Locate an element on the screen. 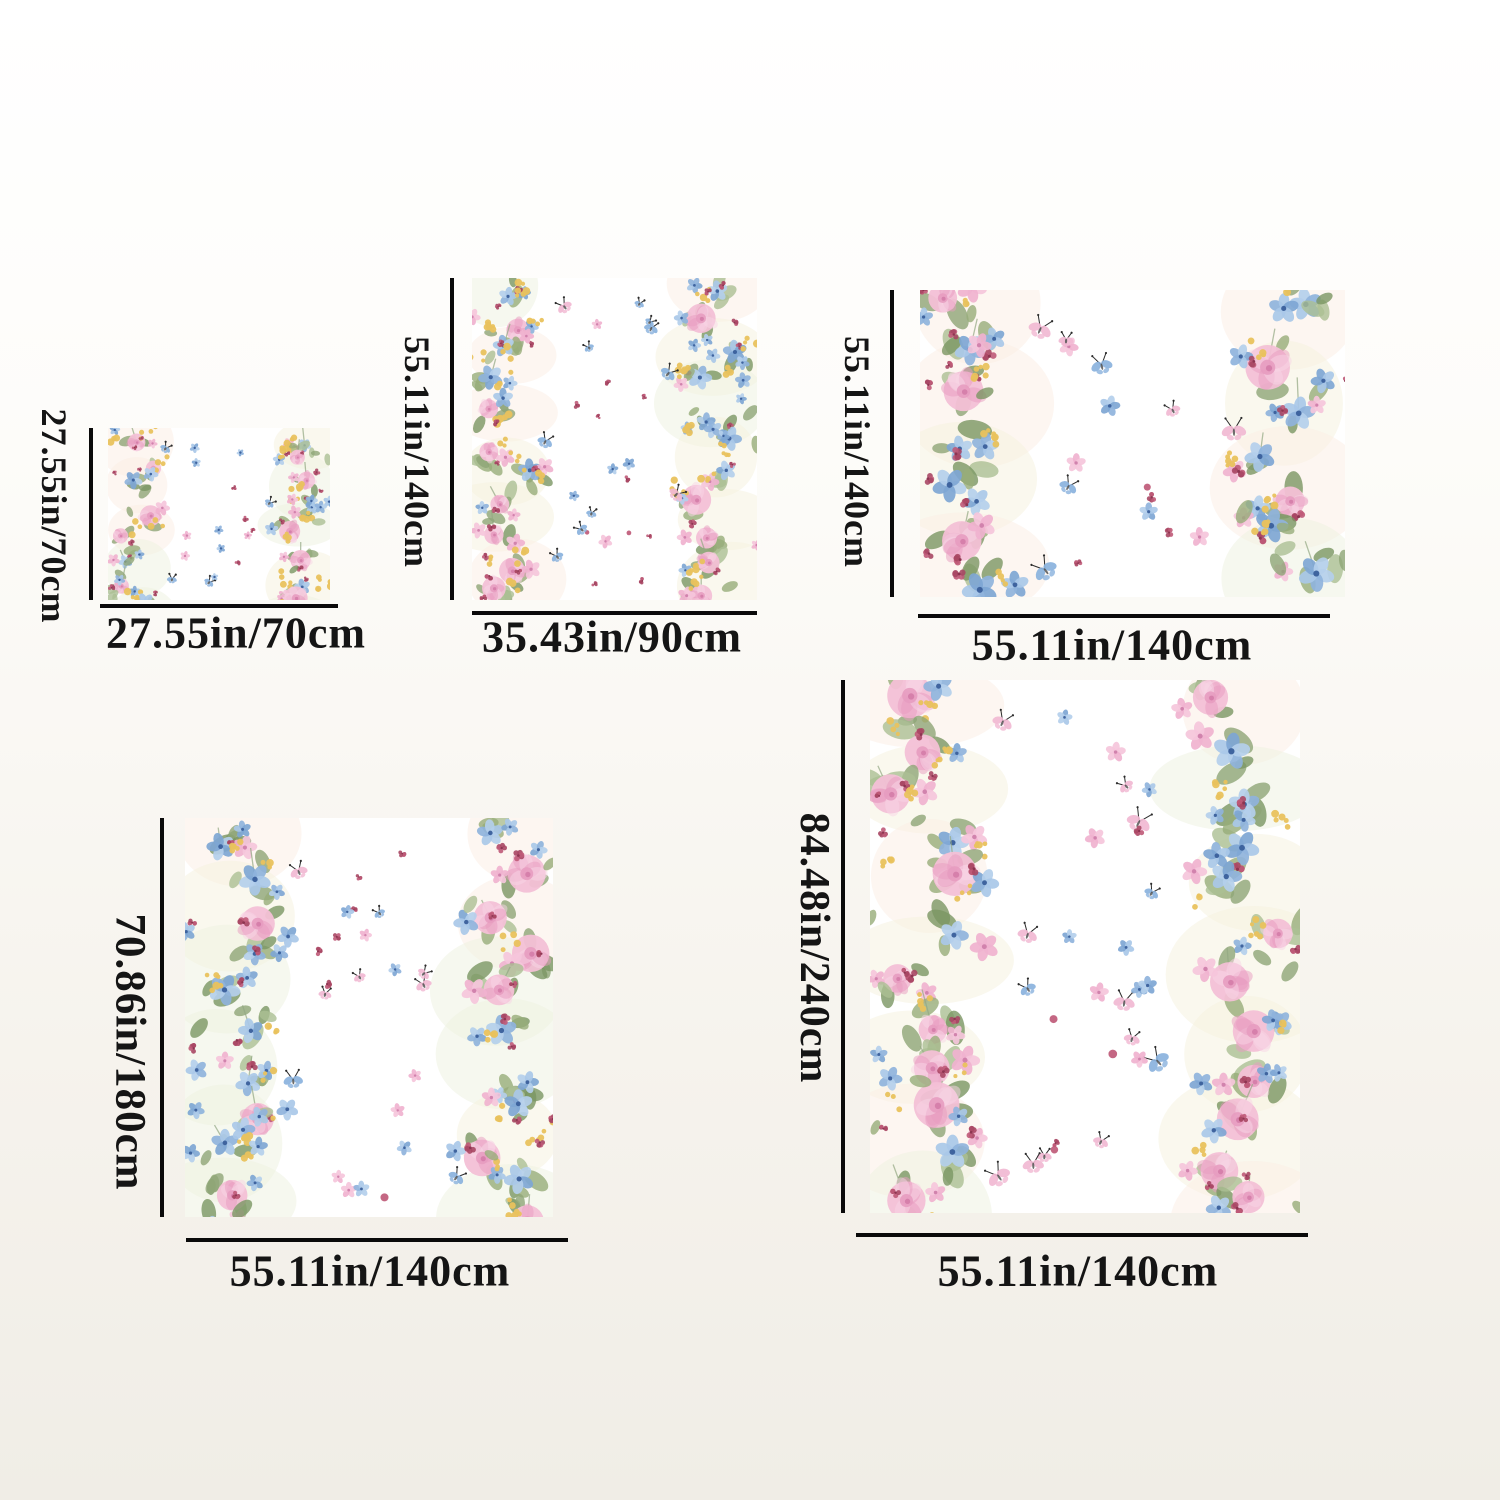 This screenshot has width=1500, height=1500. width-label: 35.43in/90cm is located at coordinates (612, 637).